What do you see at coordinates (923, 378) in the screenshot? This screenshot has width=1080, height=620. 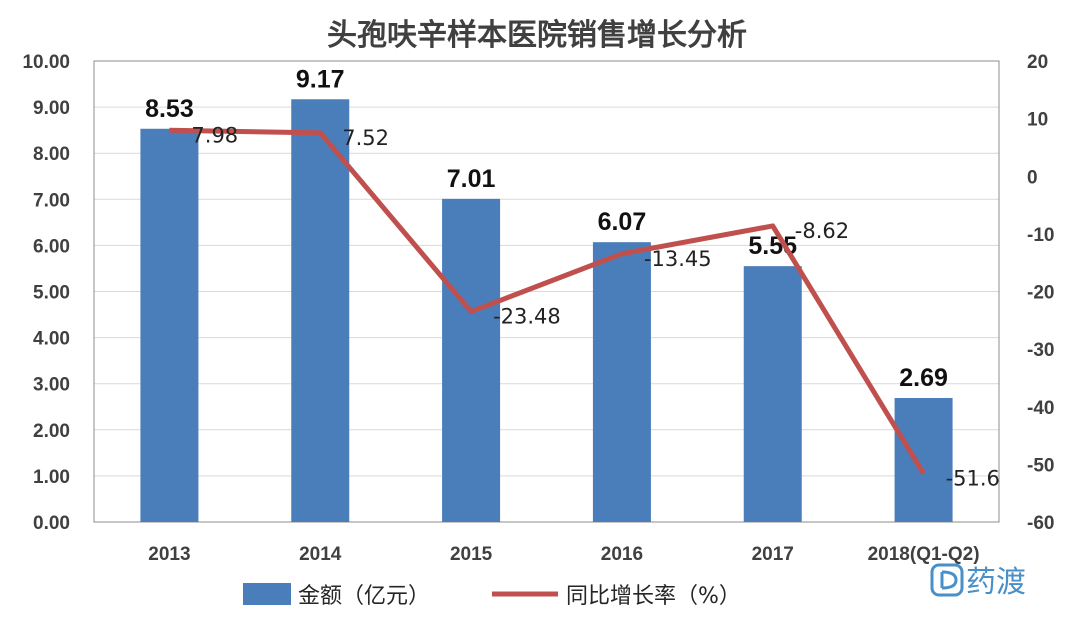 I see `bar-value-label: 2.69` at bounding box center [923, 378].